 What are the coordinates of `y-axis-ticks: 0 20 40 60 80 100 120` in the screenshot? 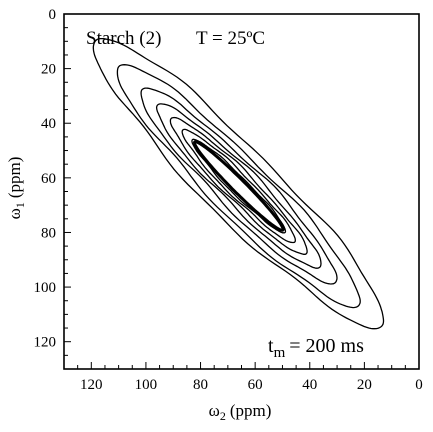 It's located at (52, 188).